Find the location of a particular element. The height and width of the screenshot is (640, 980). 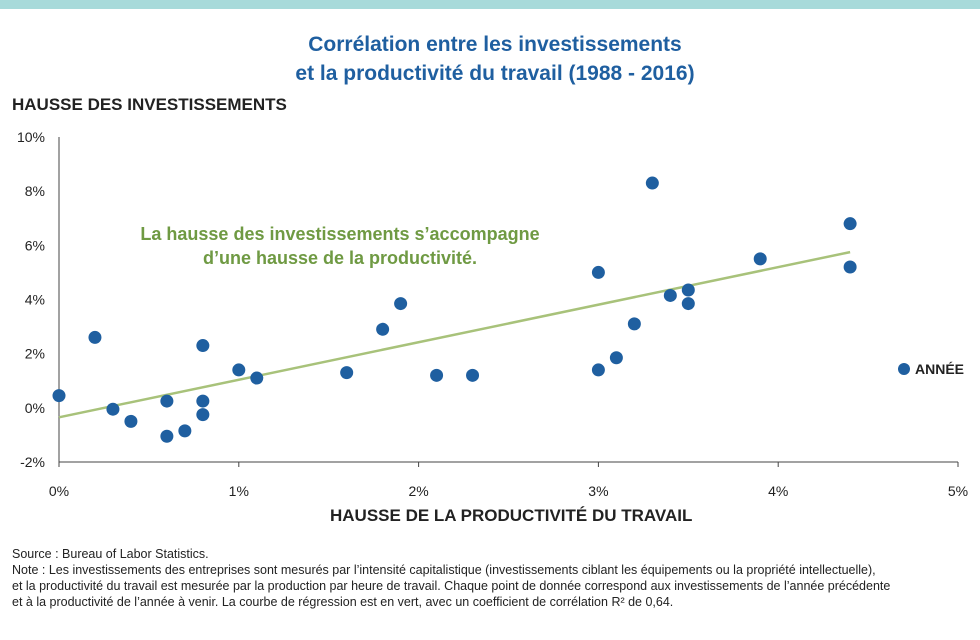

y-axis-title: HAUSSE DES INVESTISSEMENTS is located at coordinates (149, 104).